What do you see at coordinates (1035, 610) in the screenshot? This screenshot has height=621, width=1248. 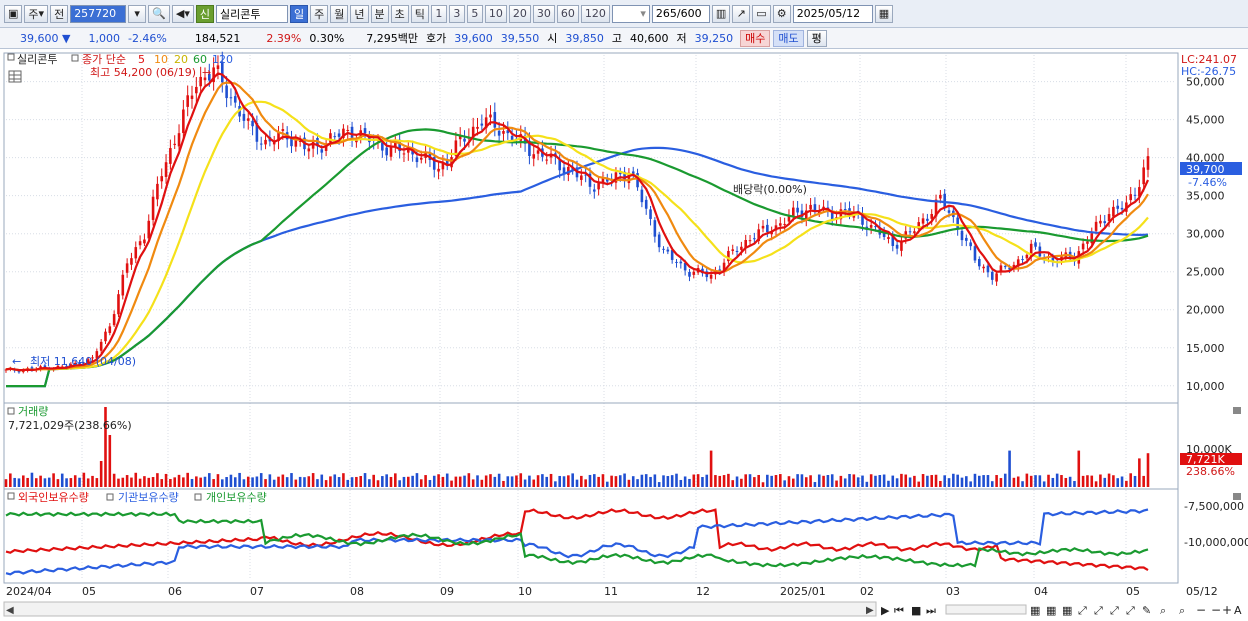 I see `zoom-in-icon: ▦` at bounding box center [1035, 610].